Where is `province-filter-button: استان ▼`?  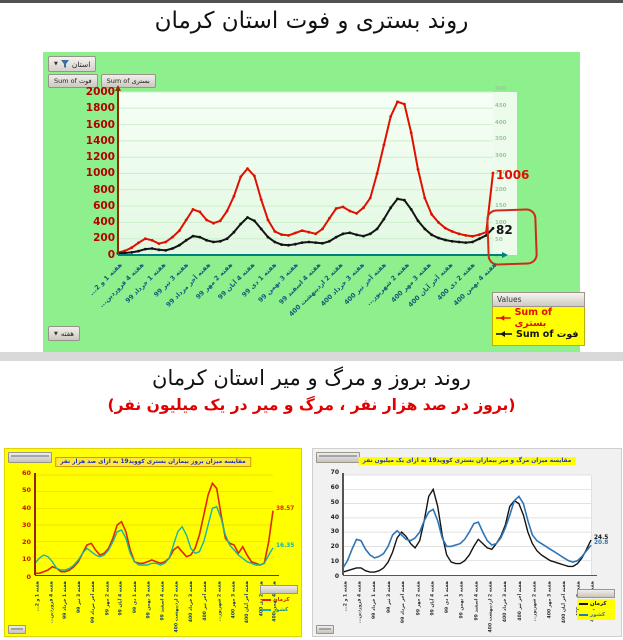
province-filter-button: استان ▼ is located at coordinates (72, 64).